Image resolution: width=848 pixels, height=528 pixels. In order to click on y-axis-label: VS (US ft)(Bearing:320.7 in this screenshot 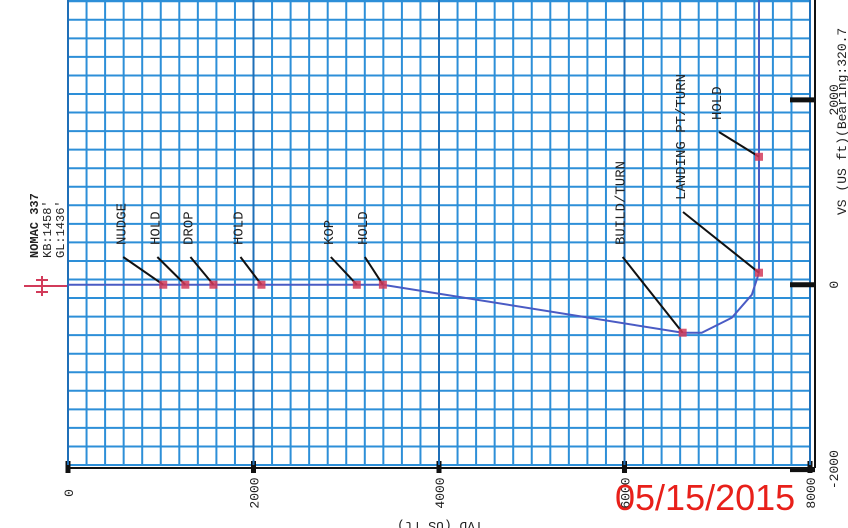, I will do `click(841, 121)`.